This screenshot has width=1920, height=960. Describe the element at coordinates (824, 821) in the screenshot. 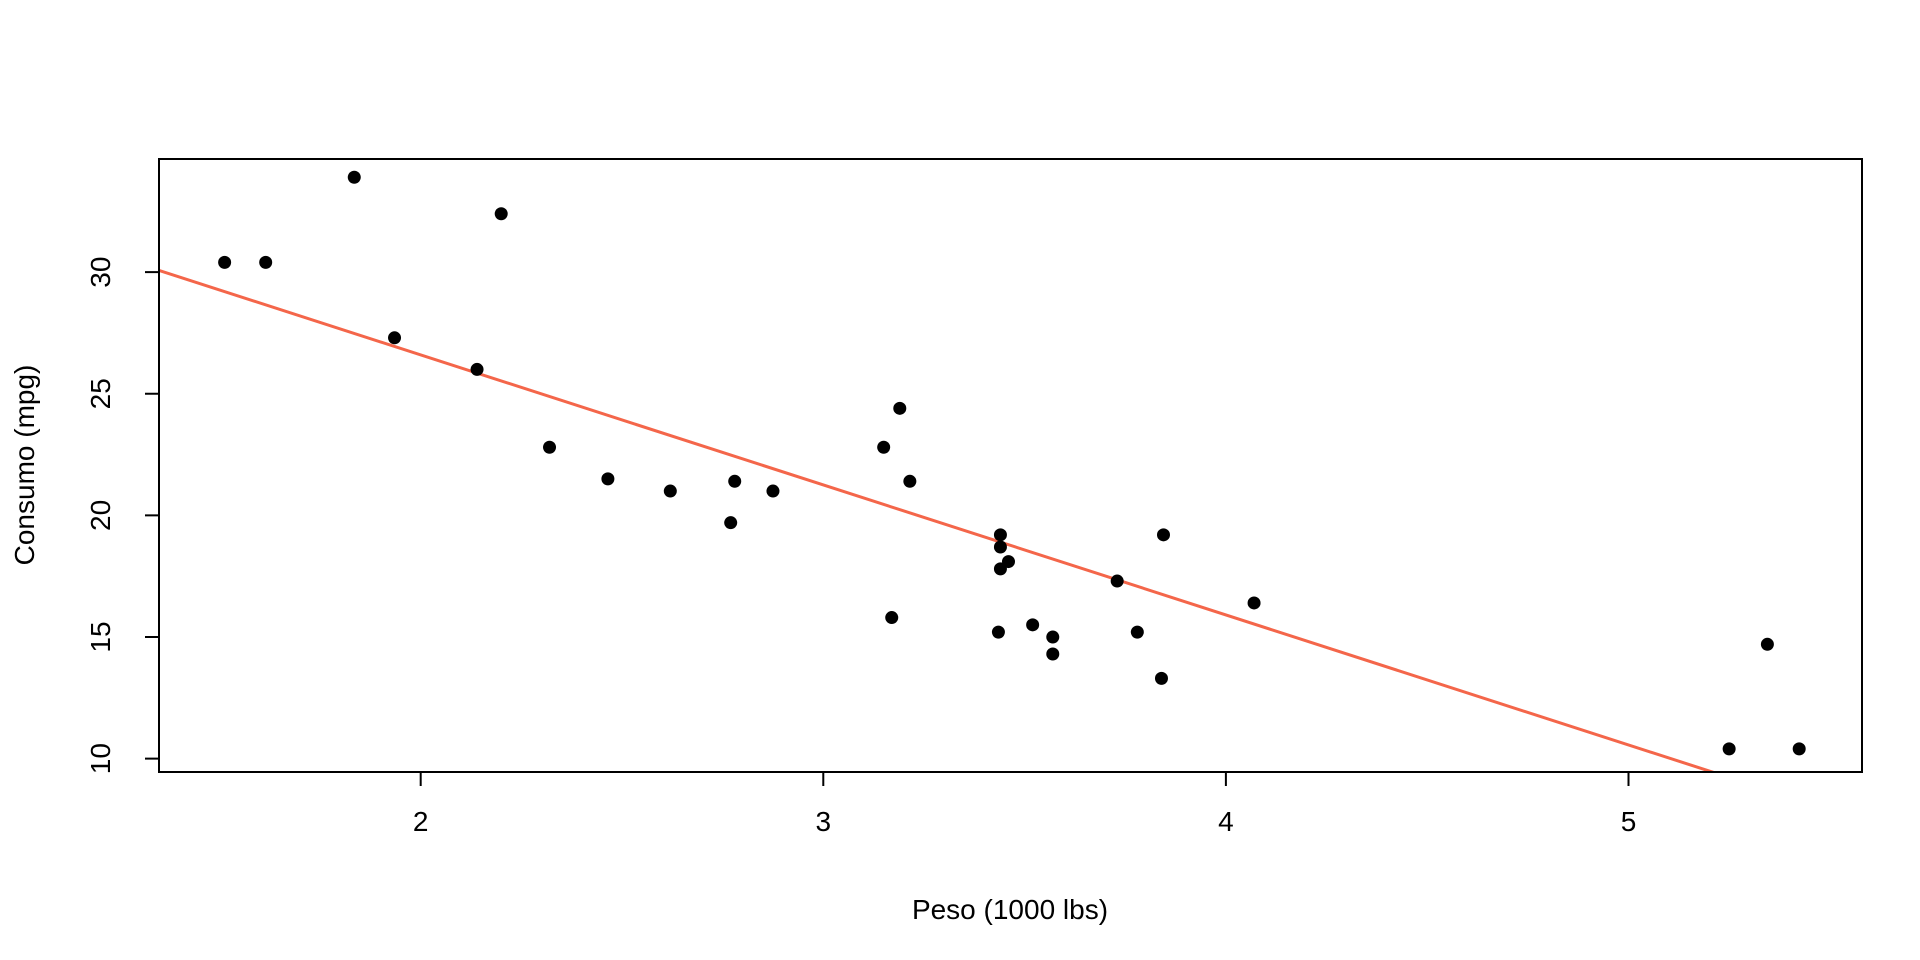

I see `x-tick-label: 3` at that location.